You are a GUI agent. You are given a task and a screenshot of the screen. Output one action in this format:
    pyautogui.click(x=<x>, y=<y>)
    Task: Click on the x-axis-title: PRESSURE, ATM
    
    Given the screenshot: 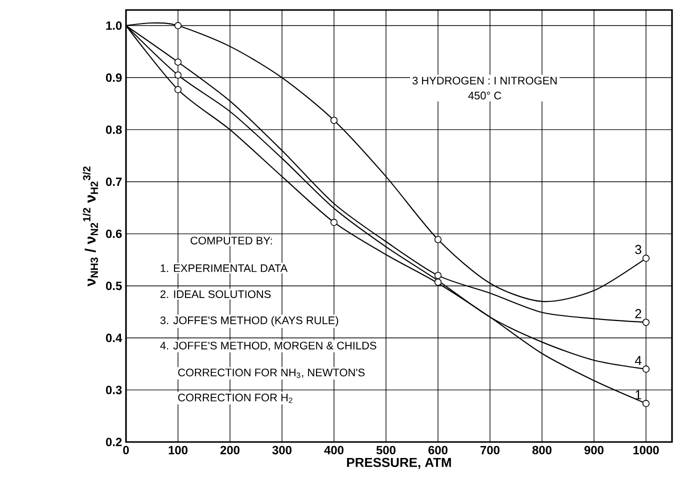 What is the action you would take?
    pyautogui.click(x=399, y=463)
    